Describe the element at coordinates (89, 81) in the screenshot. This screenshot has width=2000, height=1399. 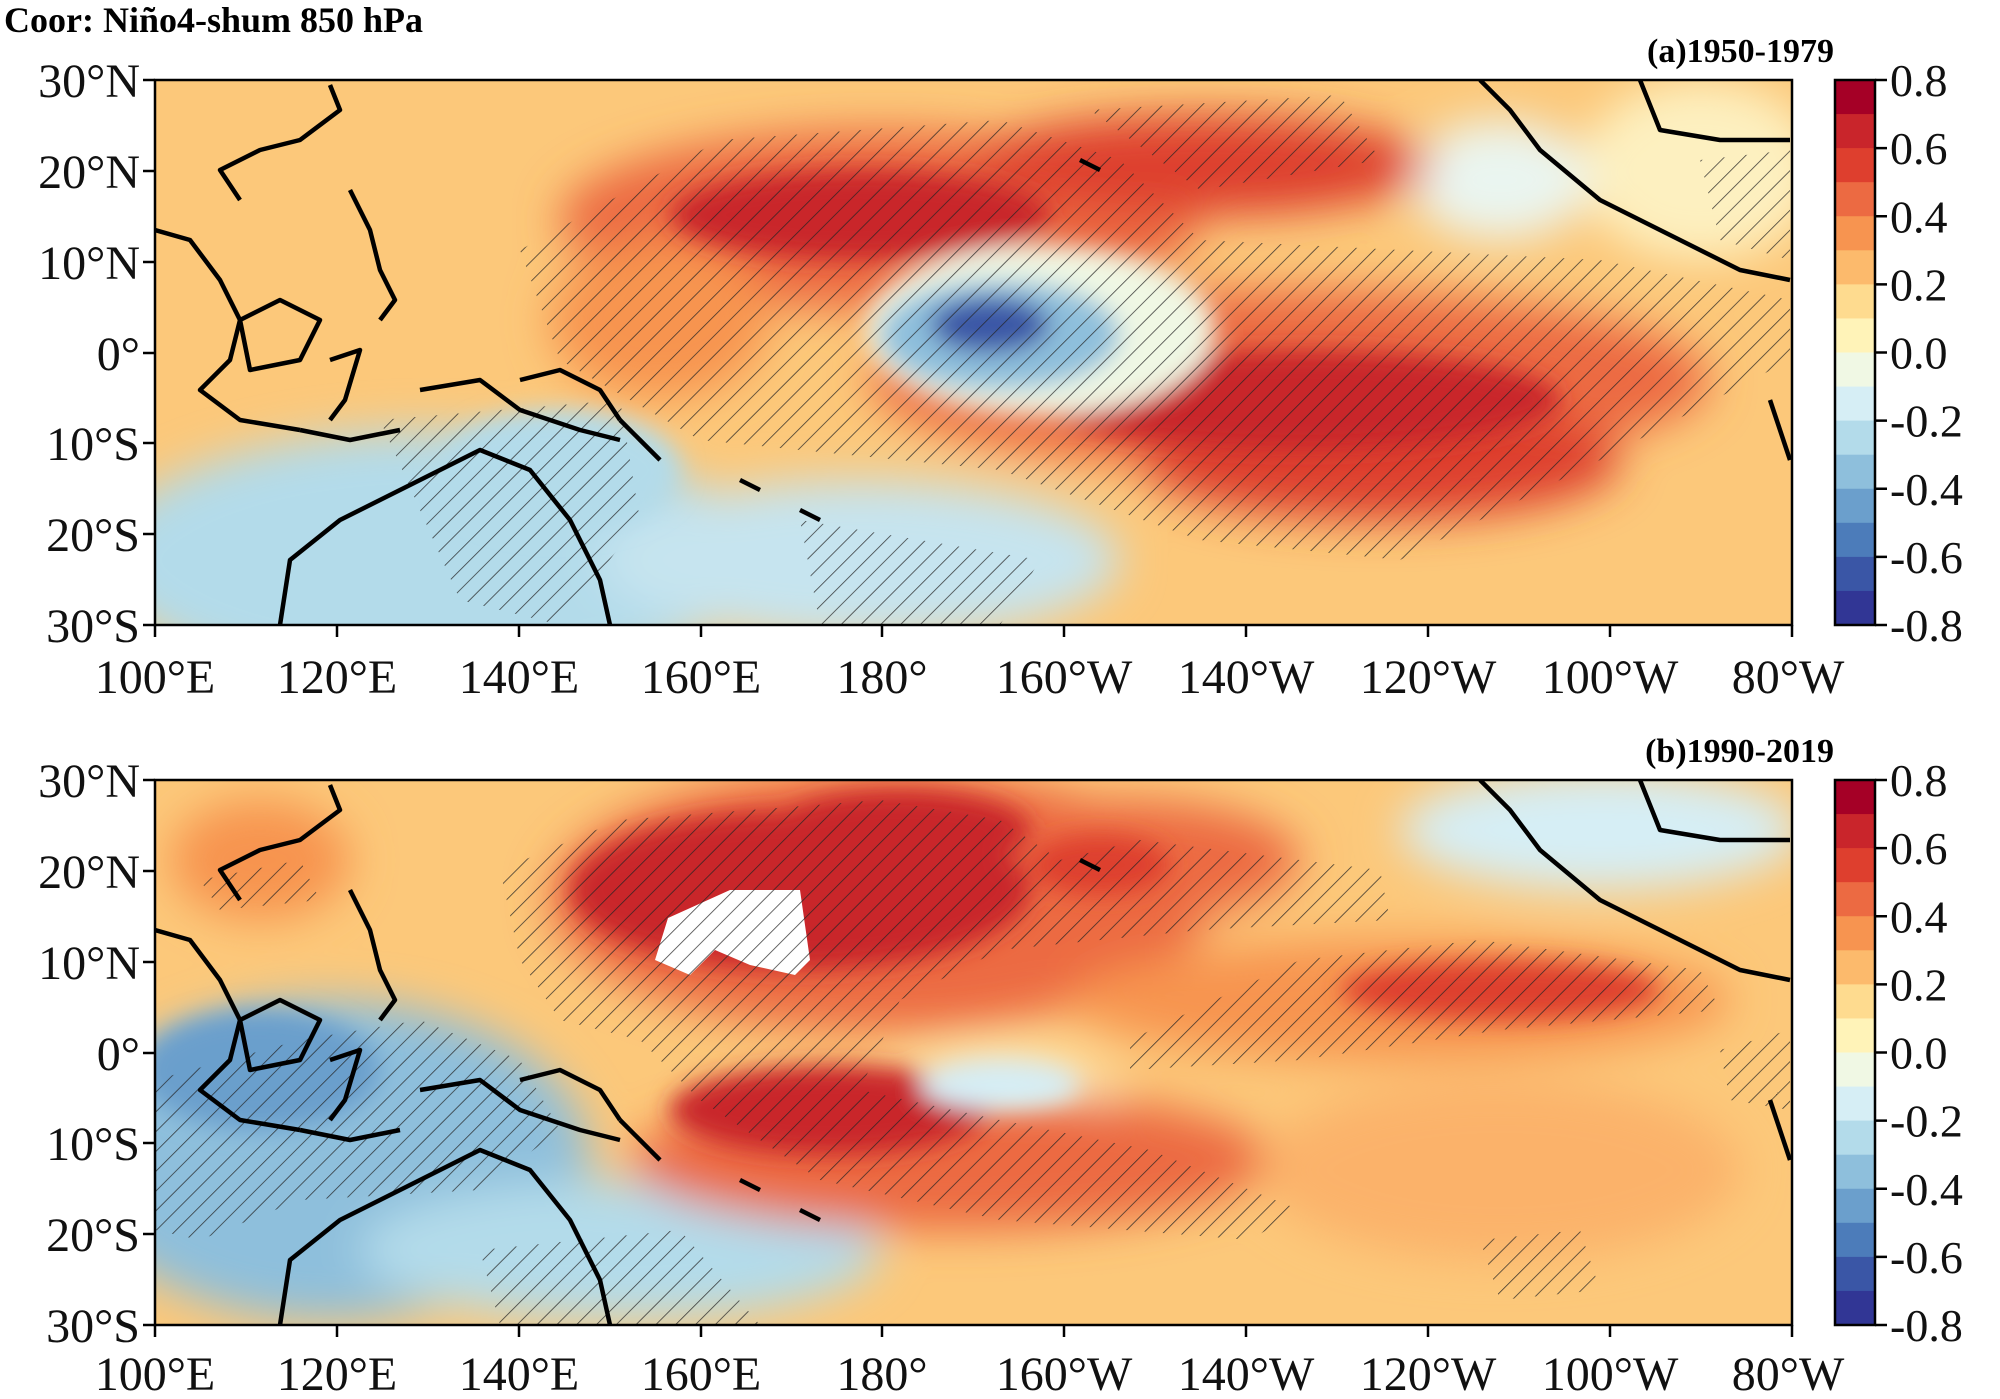
I see `panel-a-lat-tick: 30°N` at that location.